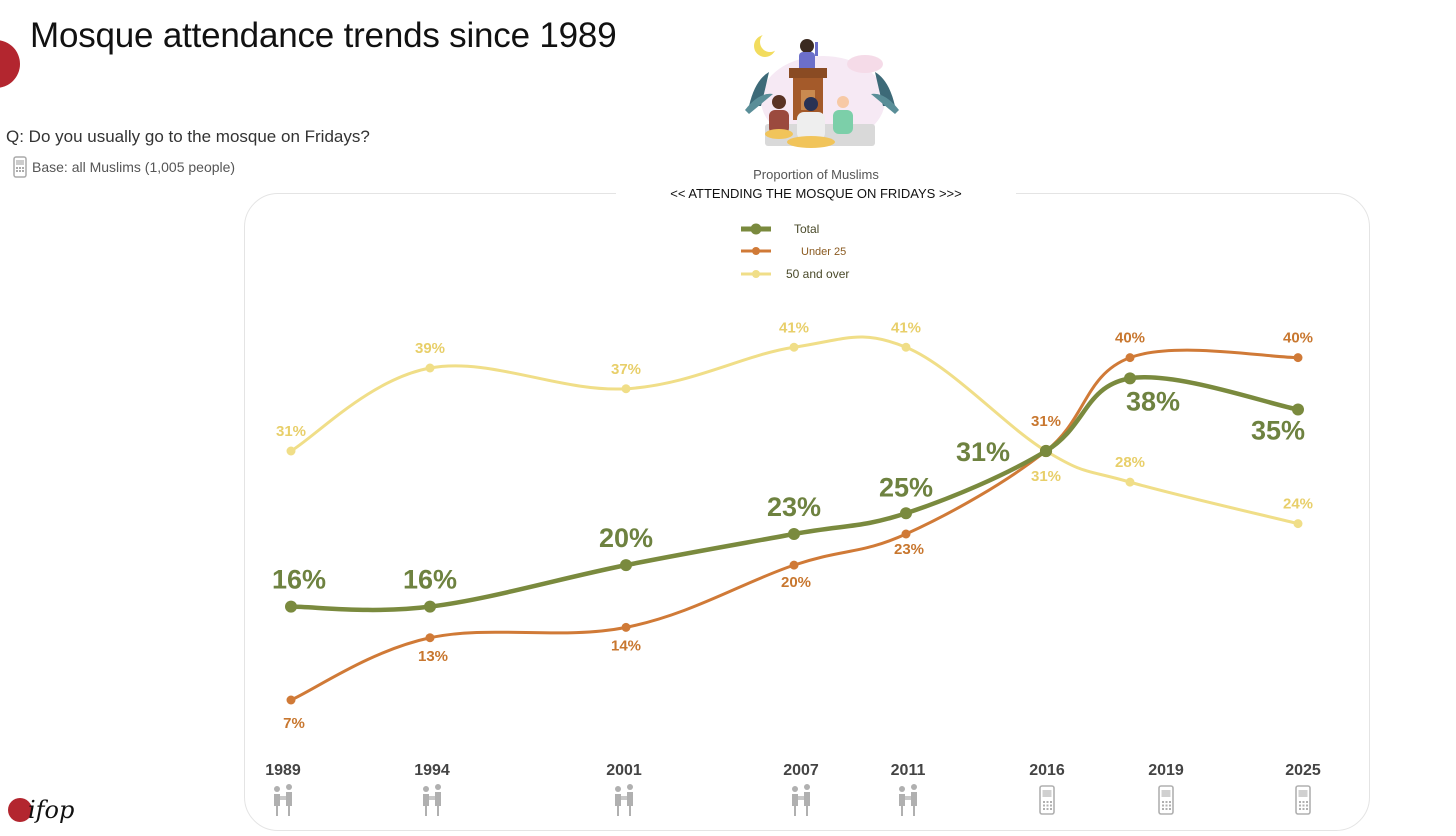 This screenshot has height=836, width=1456. What do you see at coordinates (756, 274) in the screenshot?
I see `legend-marker-over50` at bounding box center [756, 274].